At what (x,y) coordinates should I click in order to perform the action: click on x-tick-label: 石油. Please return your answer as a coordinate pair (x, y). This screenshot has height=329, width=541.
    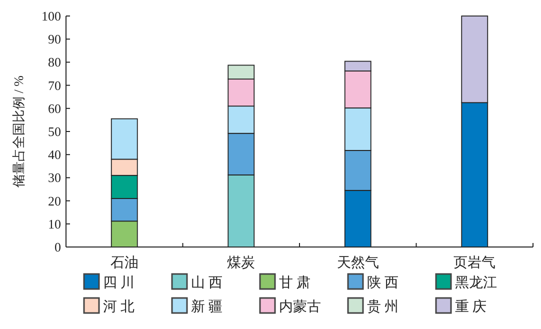
    Looking at the image, I should click on (124, 263).